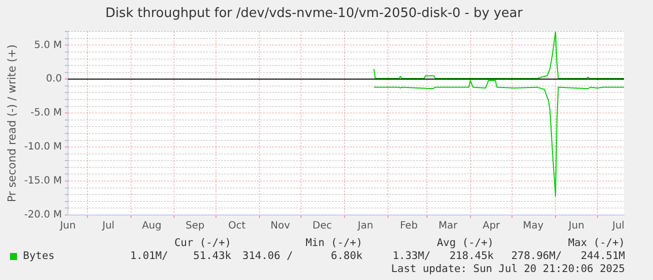 The height and width of the screenshot is (280, 653). Describe the element at coordinates (301, 256) in the screenshot. I see `text: 314.06 / 6.80k` at that location.